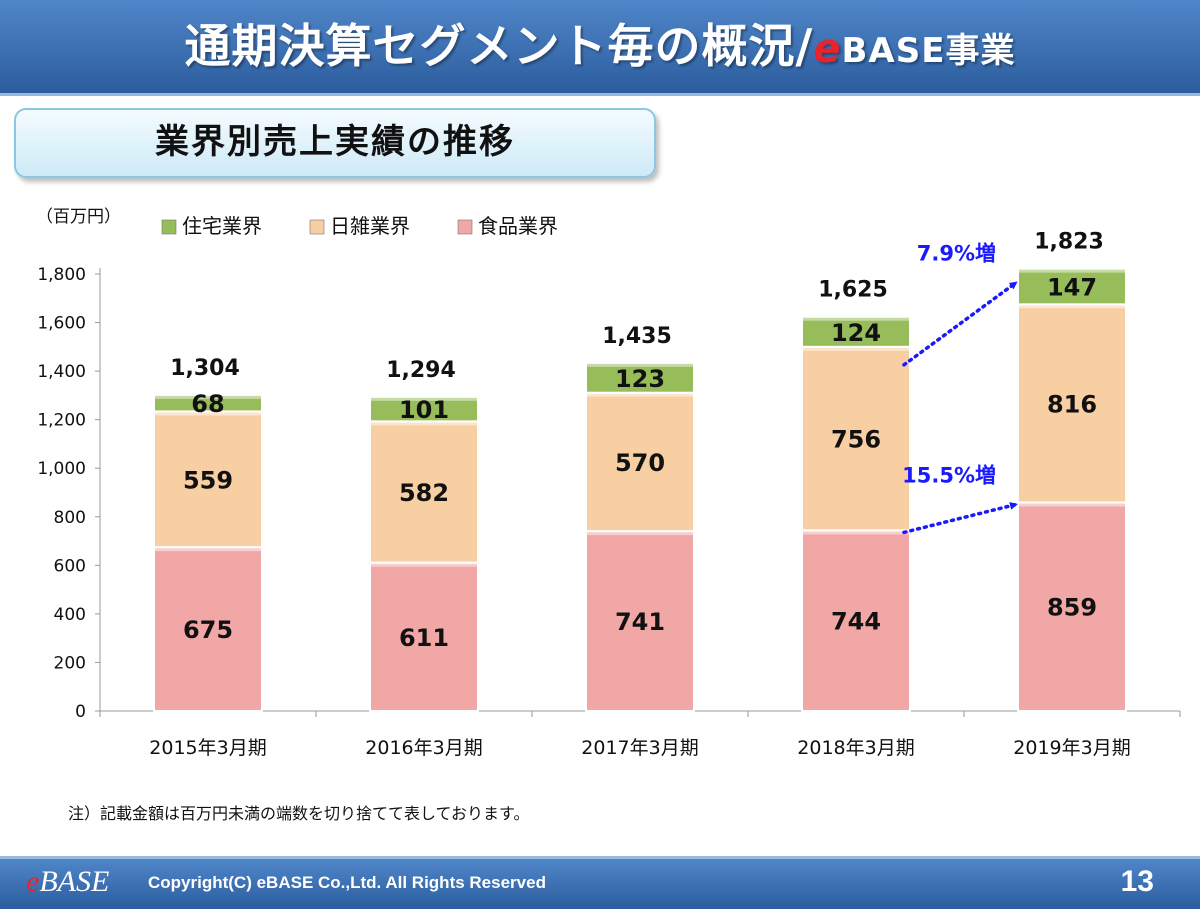 Image resolution: width=1200 pixels, height=909 pixels. Describe the element at coordinates (78, 217) in the screenshot. I see `y-unit-label: （百万円）` at that location.